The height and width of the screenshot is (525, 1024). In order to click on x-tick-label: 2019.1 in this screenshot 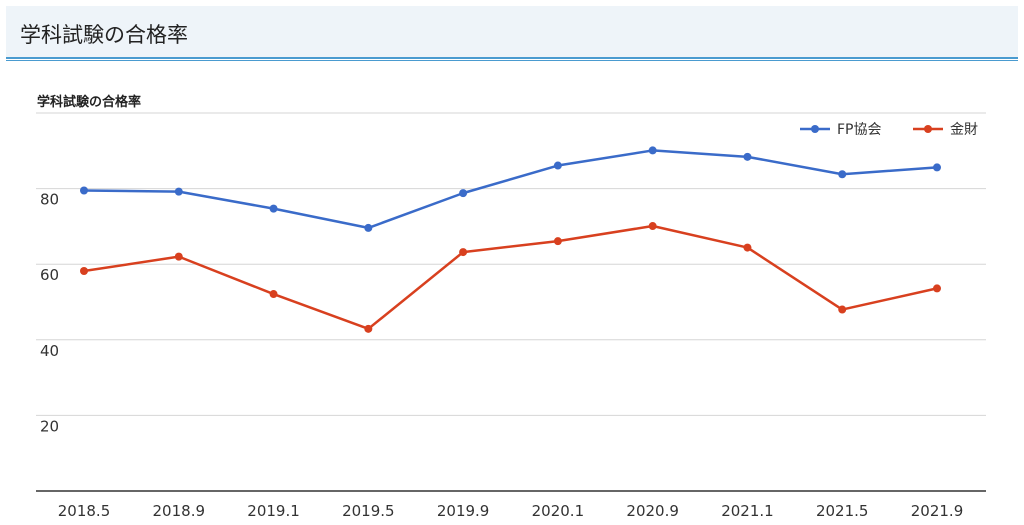, I will do `click(273, 511)`.